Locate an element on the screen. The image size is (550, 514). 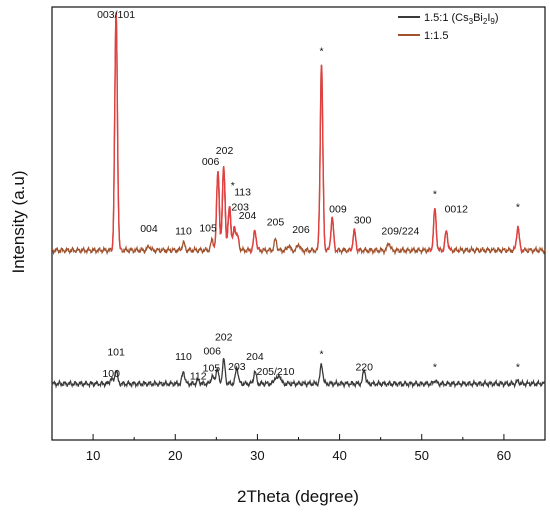
legend-label-black: 1.5:1 (Cs3Bi2I9) is located at coordinates (461, 19).